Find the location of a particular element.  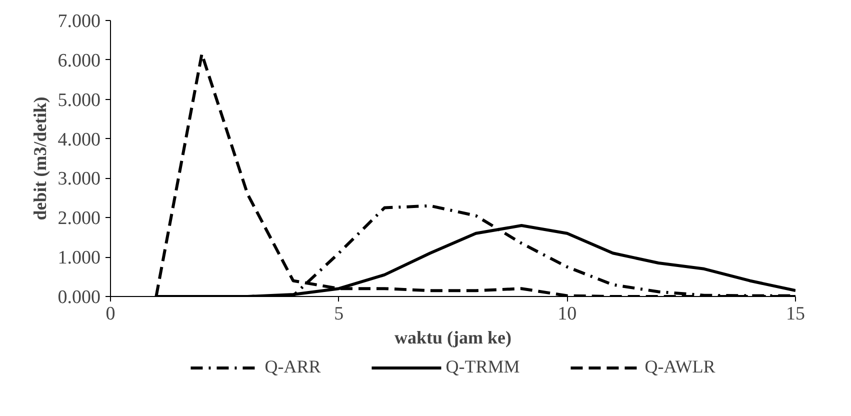

y-axis-title: debit (m3/detik) is located at coordinates (40, 158).